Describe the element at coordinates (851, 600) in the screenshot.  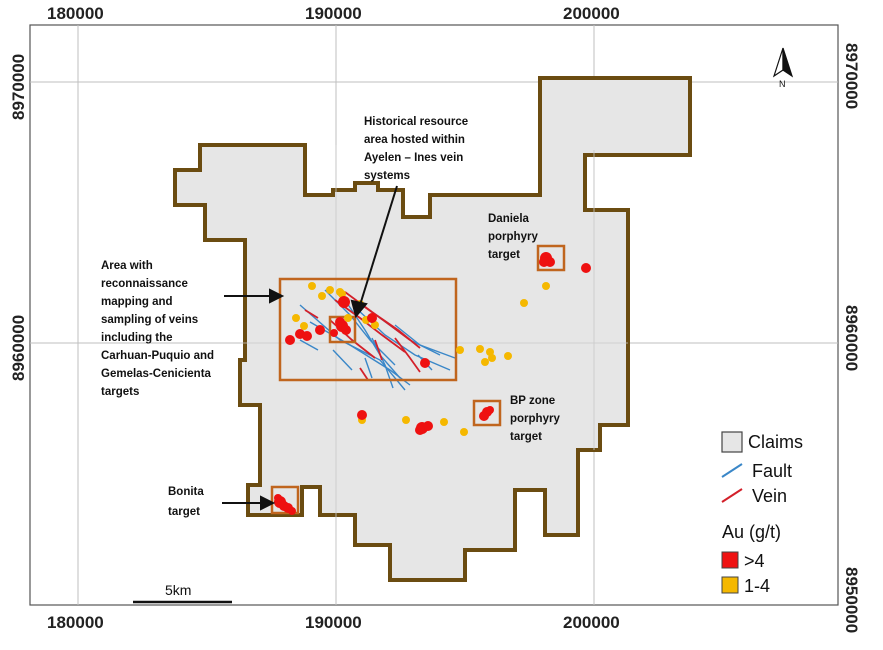
I see `y-tick-right-8950000: 8950000` at that location.